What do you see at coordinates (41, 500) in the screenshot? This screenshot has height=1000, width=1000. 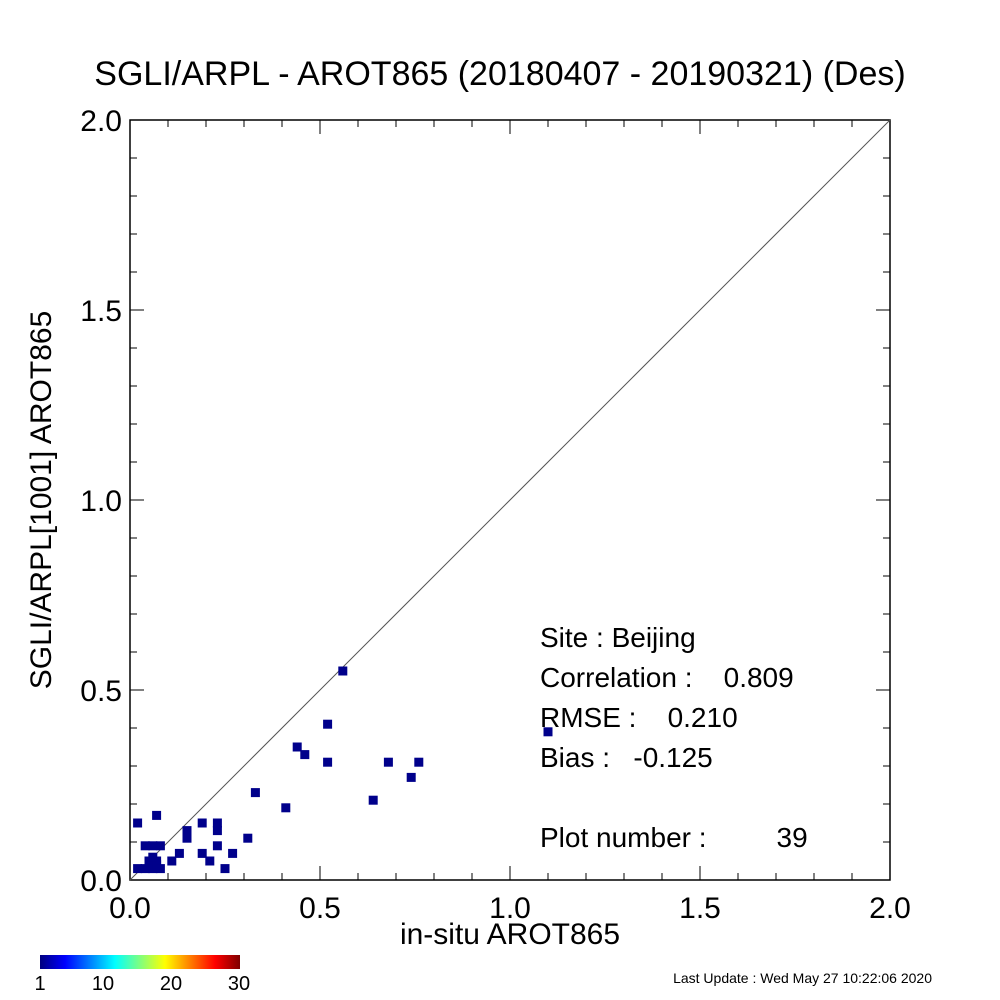 I see `y-axis-label-text: SGLI/ARPL[1001] AROT865` at bounding box center [41, 500].